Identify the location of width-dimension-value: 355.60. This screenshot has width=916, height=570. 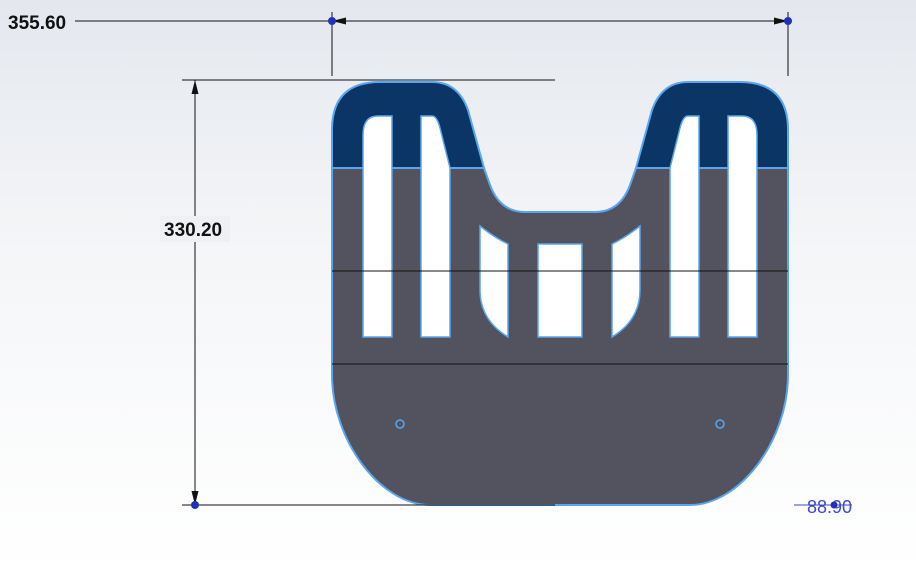
(37, 23).